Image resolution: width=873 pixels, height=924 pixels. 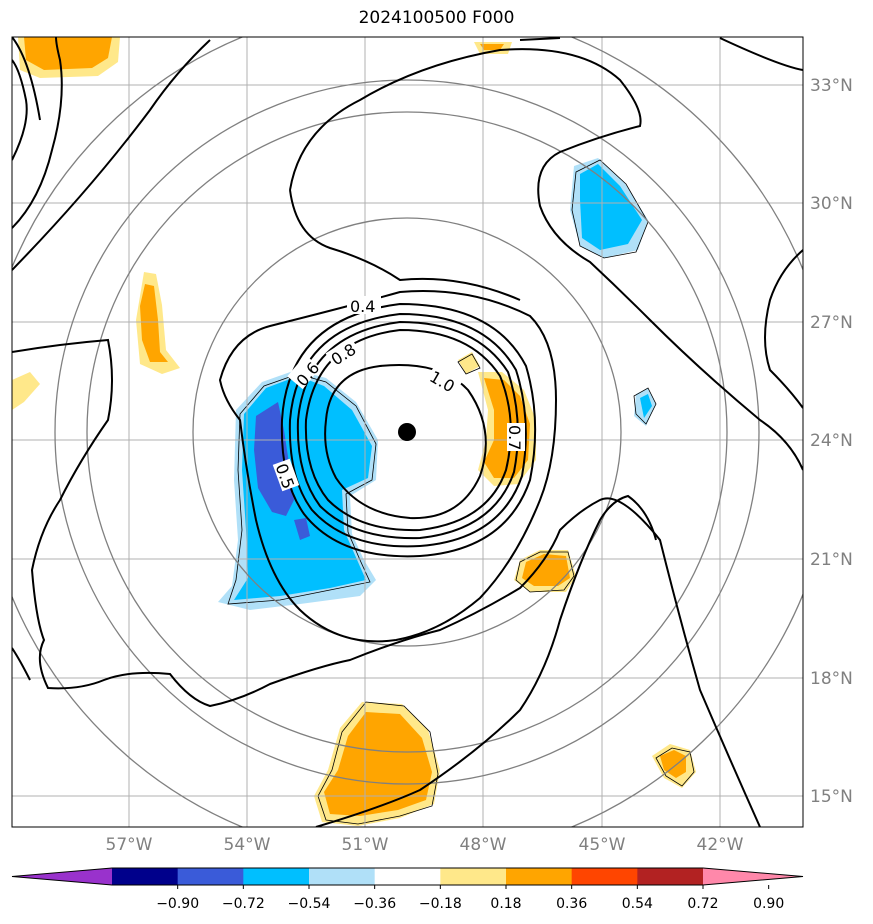 I want to click on lat-tick-label: 15°N, so click(x=831, y=797).